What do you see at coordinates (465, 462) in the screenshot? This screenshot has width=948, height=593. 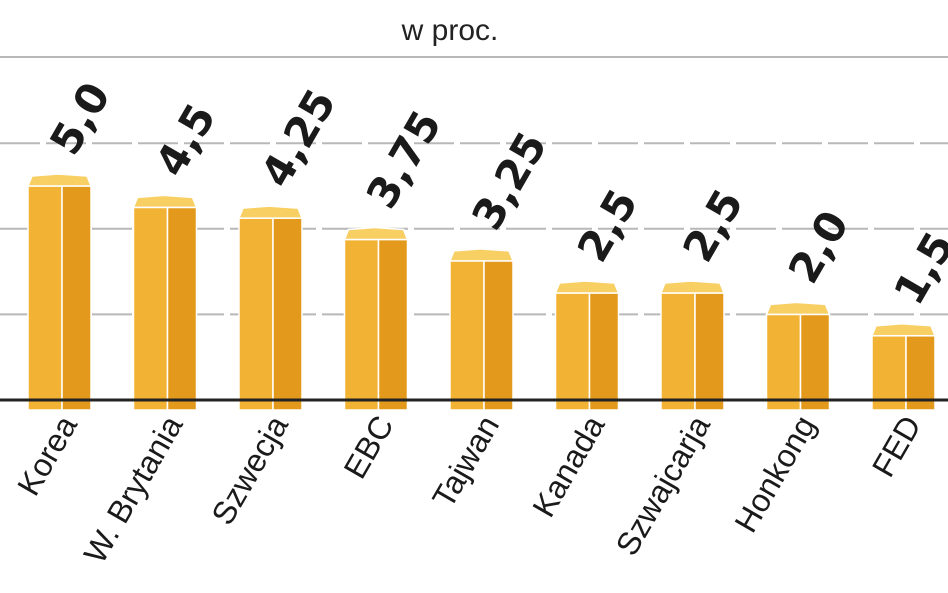 I see `category-label: Tajwan` at bounding box center [465, 462].